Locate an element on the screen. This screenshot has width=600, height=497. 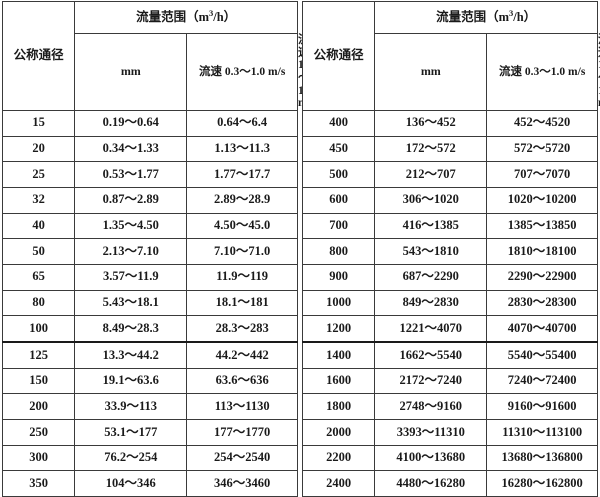
header-row-primary: 公称通径 流量范围（m3/h） is located at coordinates (150, 18).